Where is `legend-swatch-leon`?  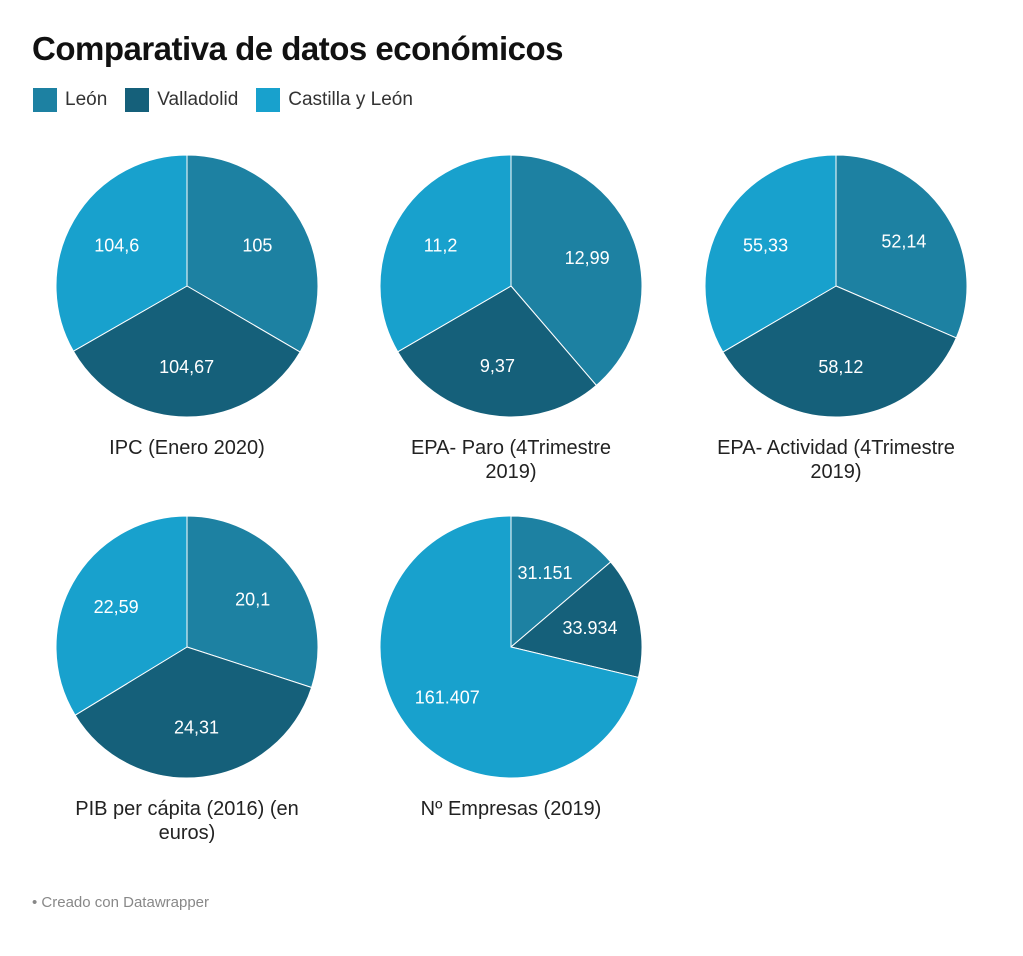 legend-swatch-leon is located at coordinates (45, 100).